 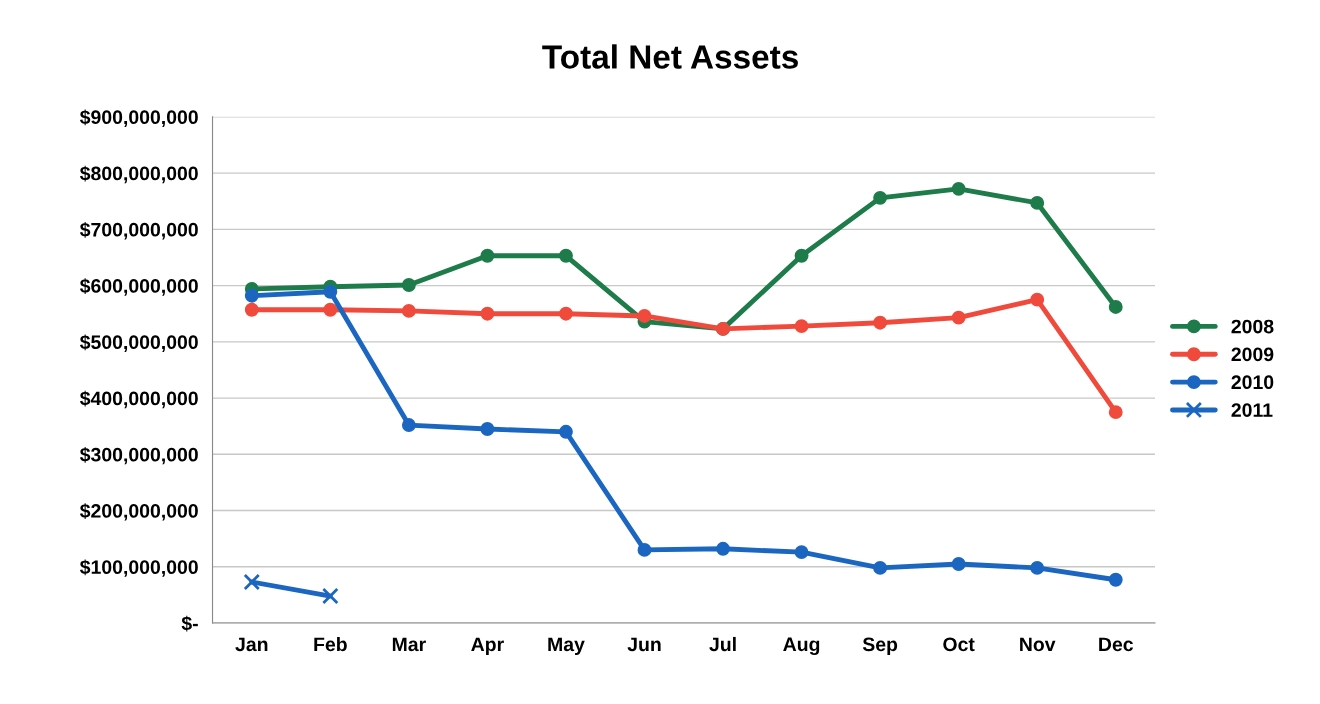 What do you see at coordinates (138, 343) in the screenshot?
I see `y-tick-label: $500,000,000` at bounding box center [138, 343].